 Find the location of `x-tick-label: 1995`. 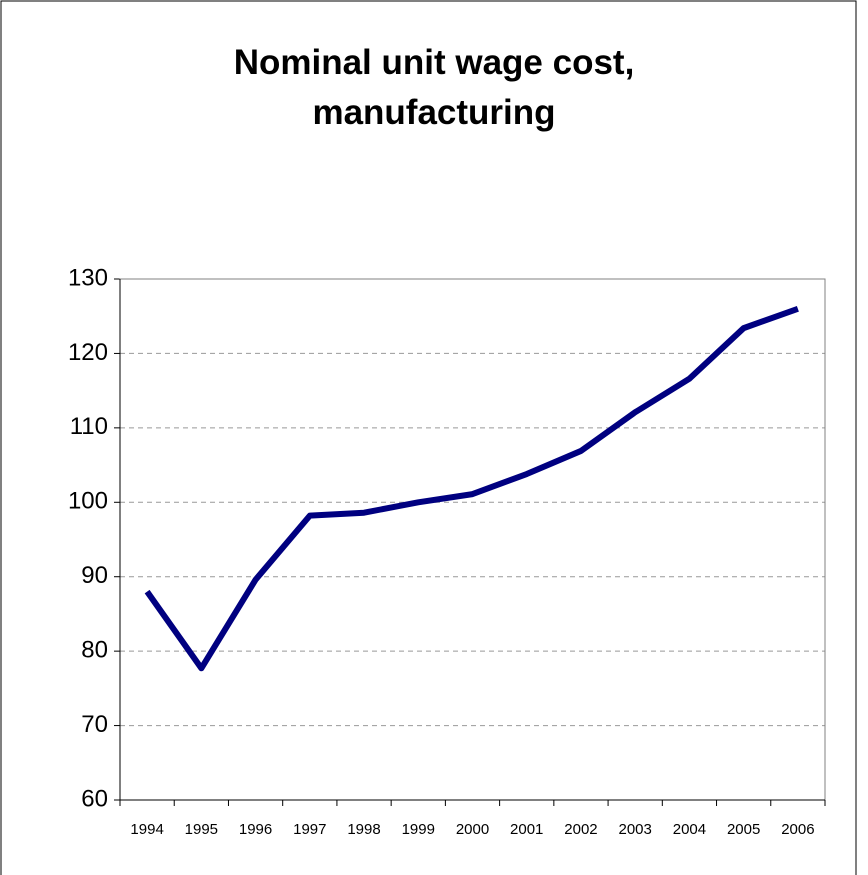

x-tick-label: 1995 is located at coordinates (201, 829).